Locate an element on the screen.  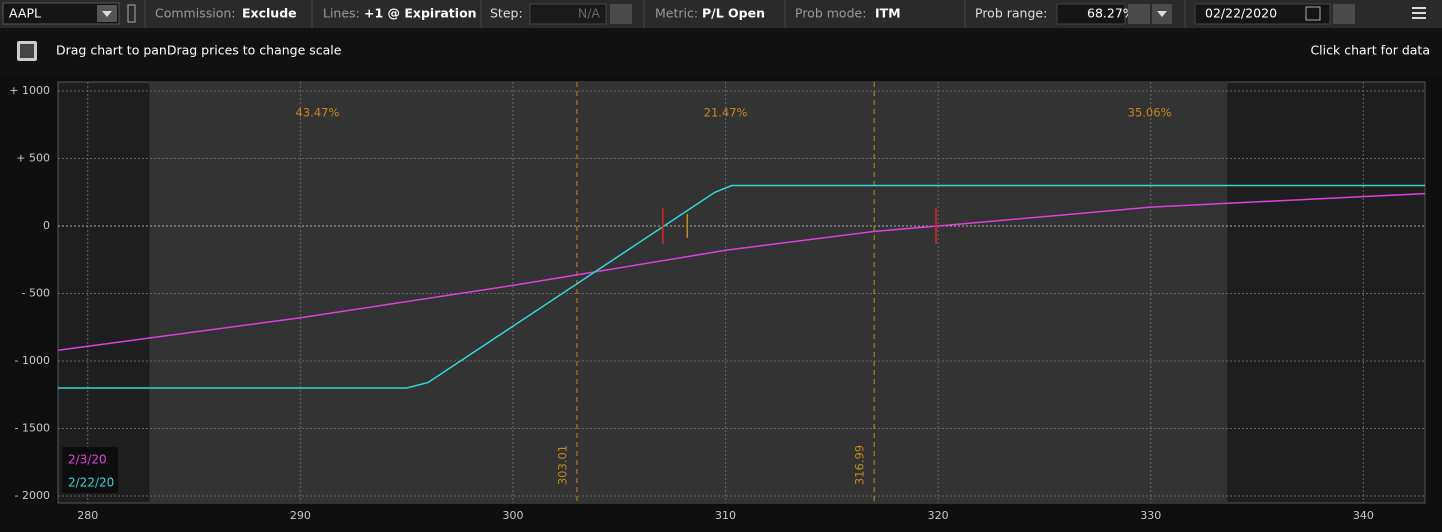
date-input is located at coordinates (1262, 14).